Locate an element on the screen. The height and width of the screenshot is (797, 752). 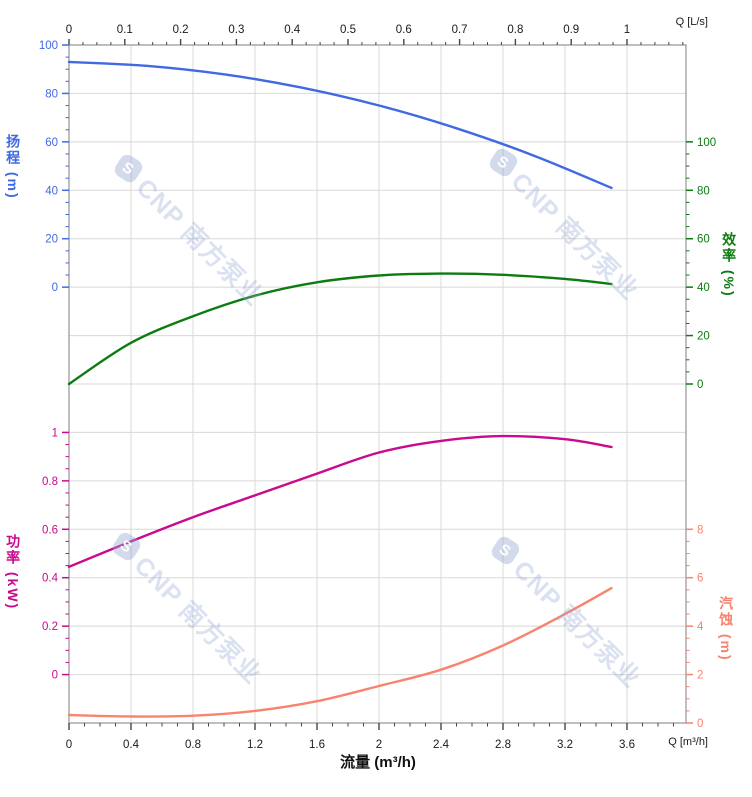
svg-text: 8 is located at coordinates (700, 530).